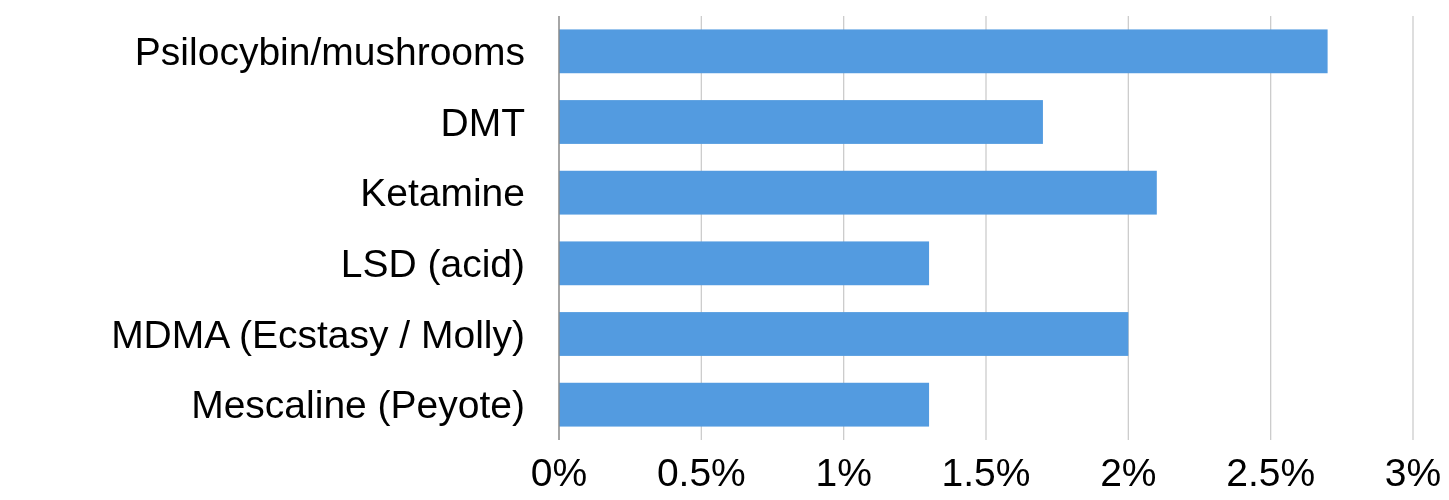 The width and height of the screenshot is (1449, 500). I want to click on x-tick-label: 1.5%, so click(986, 472).